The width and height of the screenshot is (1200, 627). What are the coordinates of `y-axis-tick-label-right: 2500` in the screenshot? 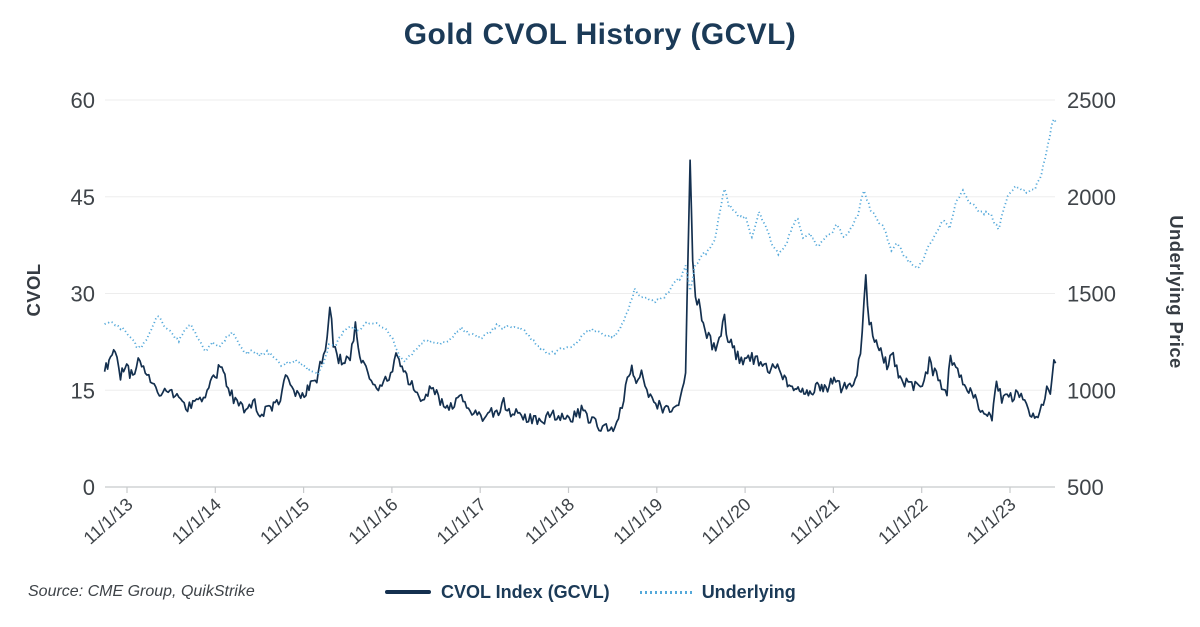 It's located at (1091, 100).